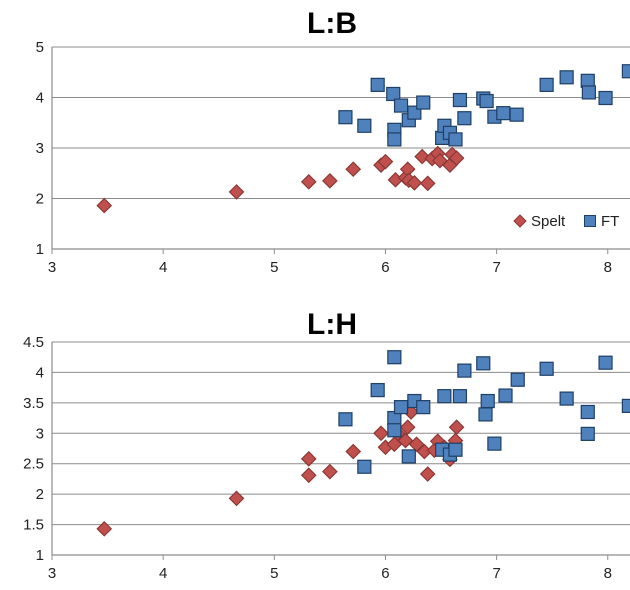 The image size is (630, 590). I want to click on legend-spelt-marker, so click(520, 221).